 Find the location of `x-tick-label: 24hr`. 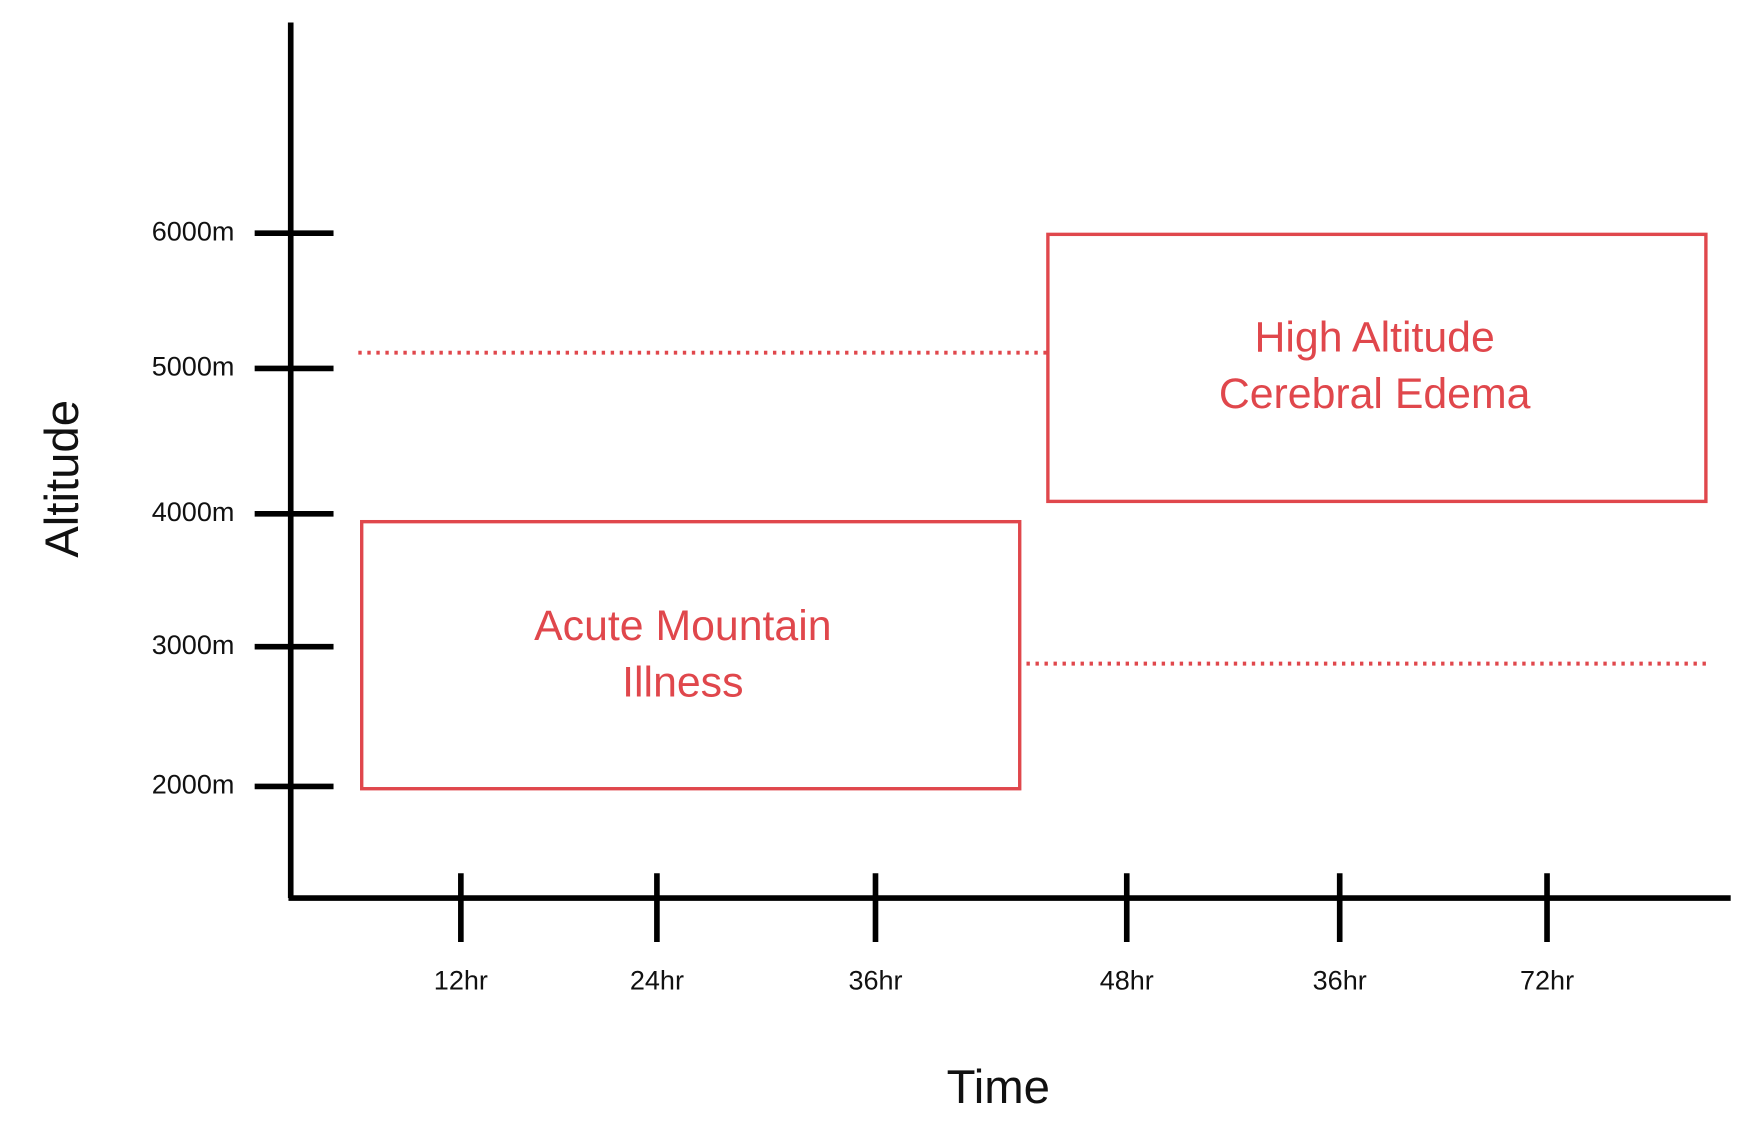

x-tick-label: 24hr is located at coordinates (657, 981).